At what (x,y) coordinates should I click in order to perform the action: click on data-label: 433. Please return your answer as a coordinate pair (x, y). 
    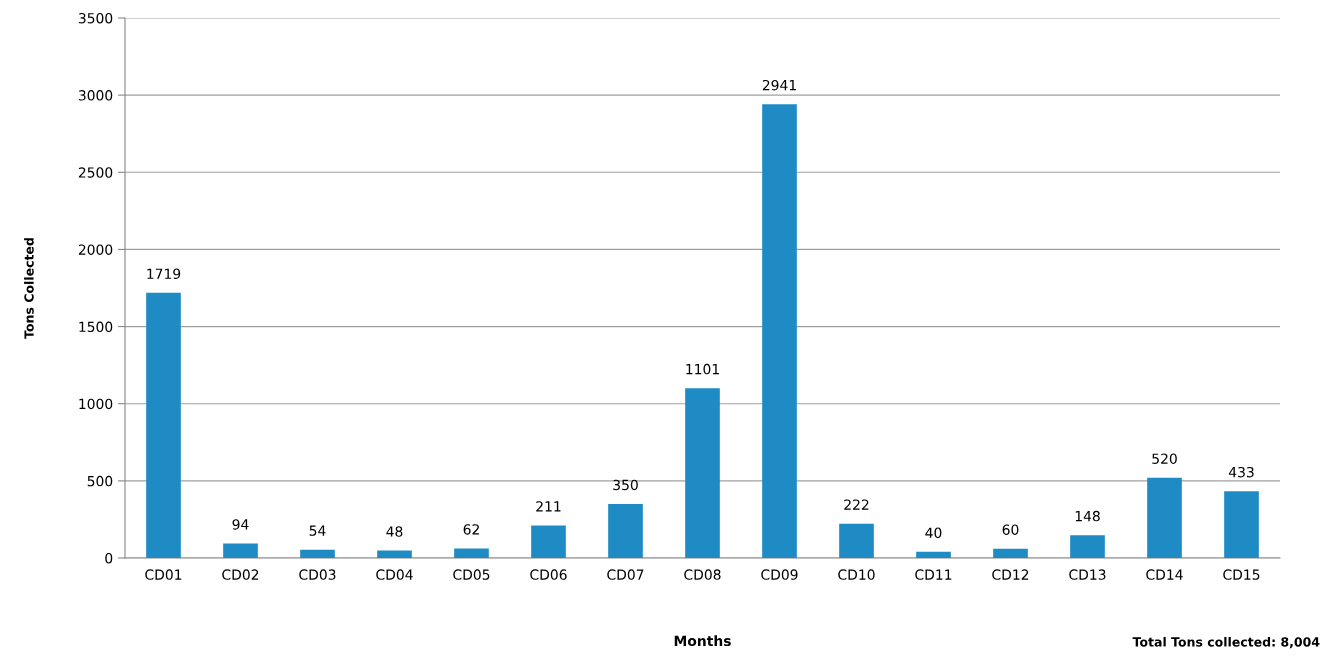
    Looking at the image, I should click on (1241, 472).